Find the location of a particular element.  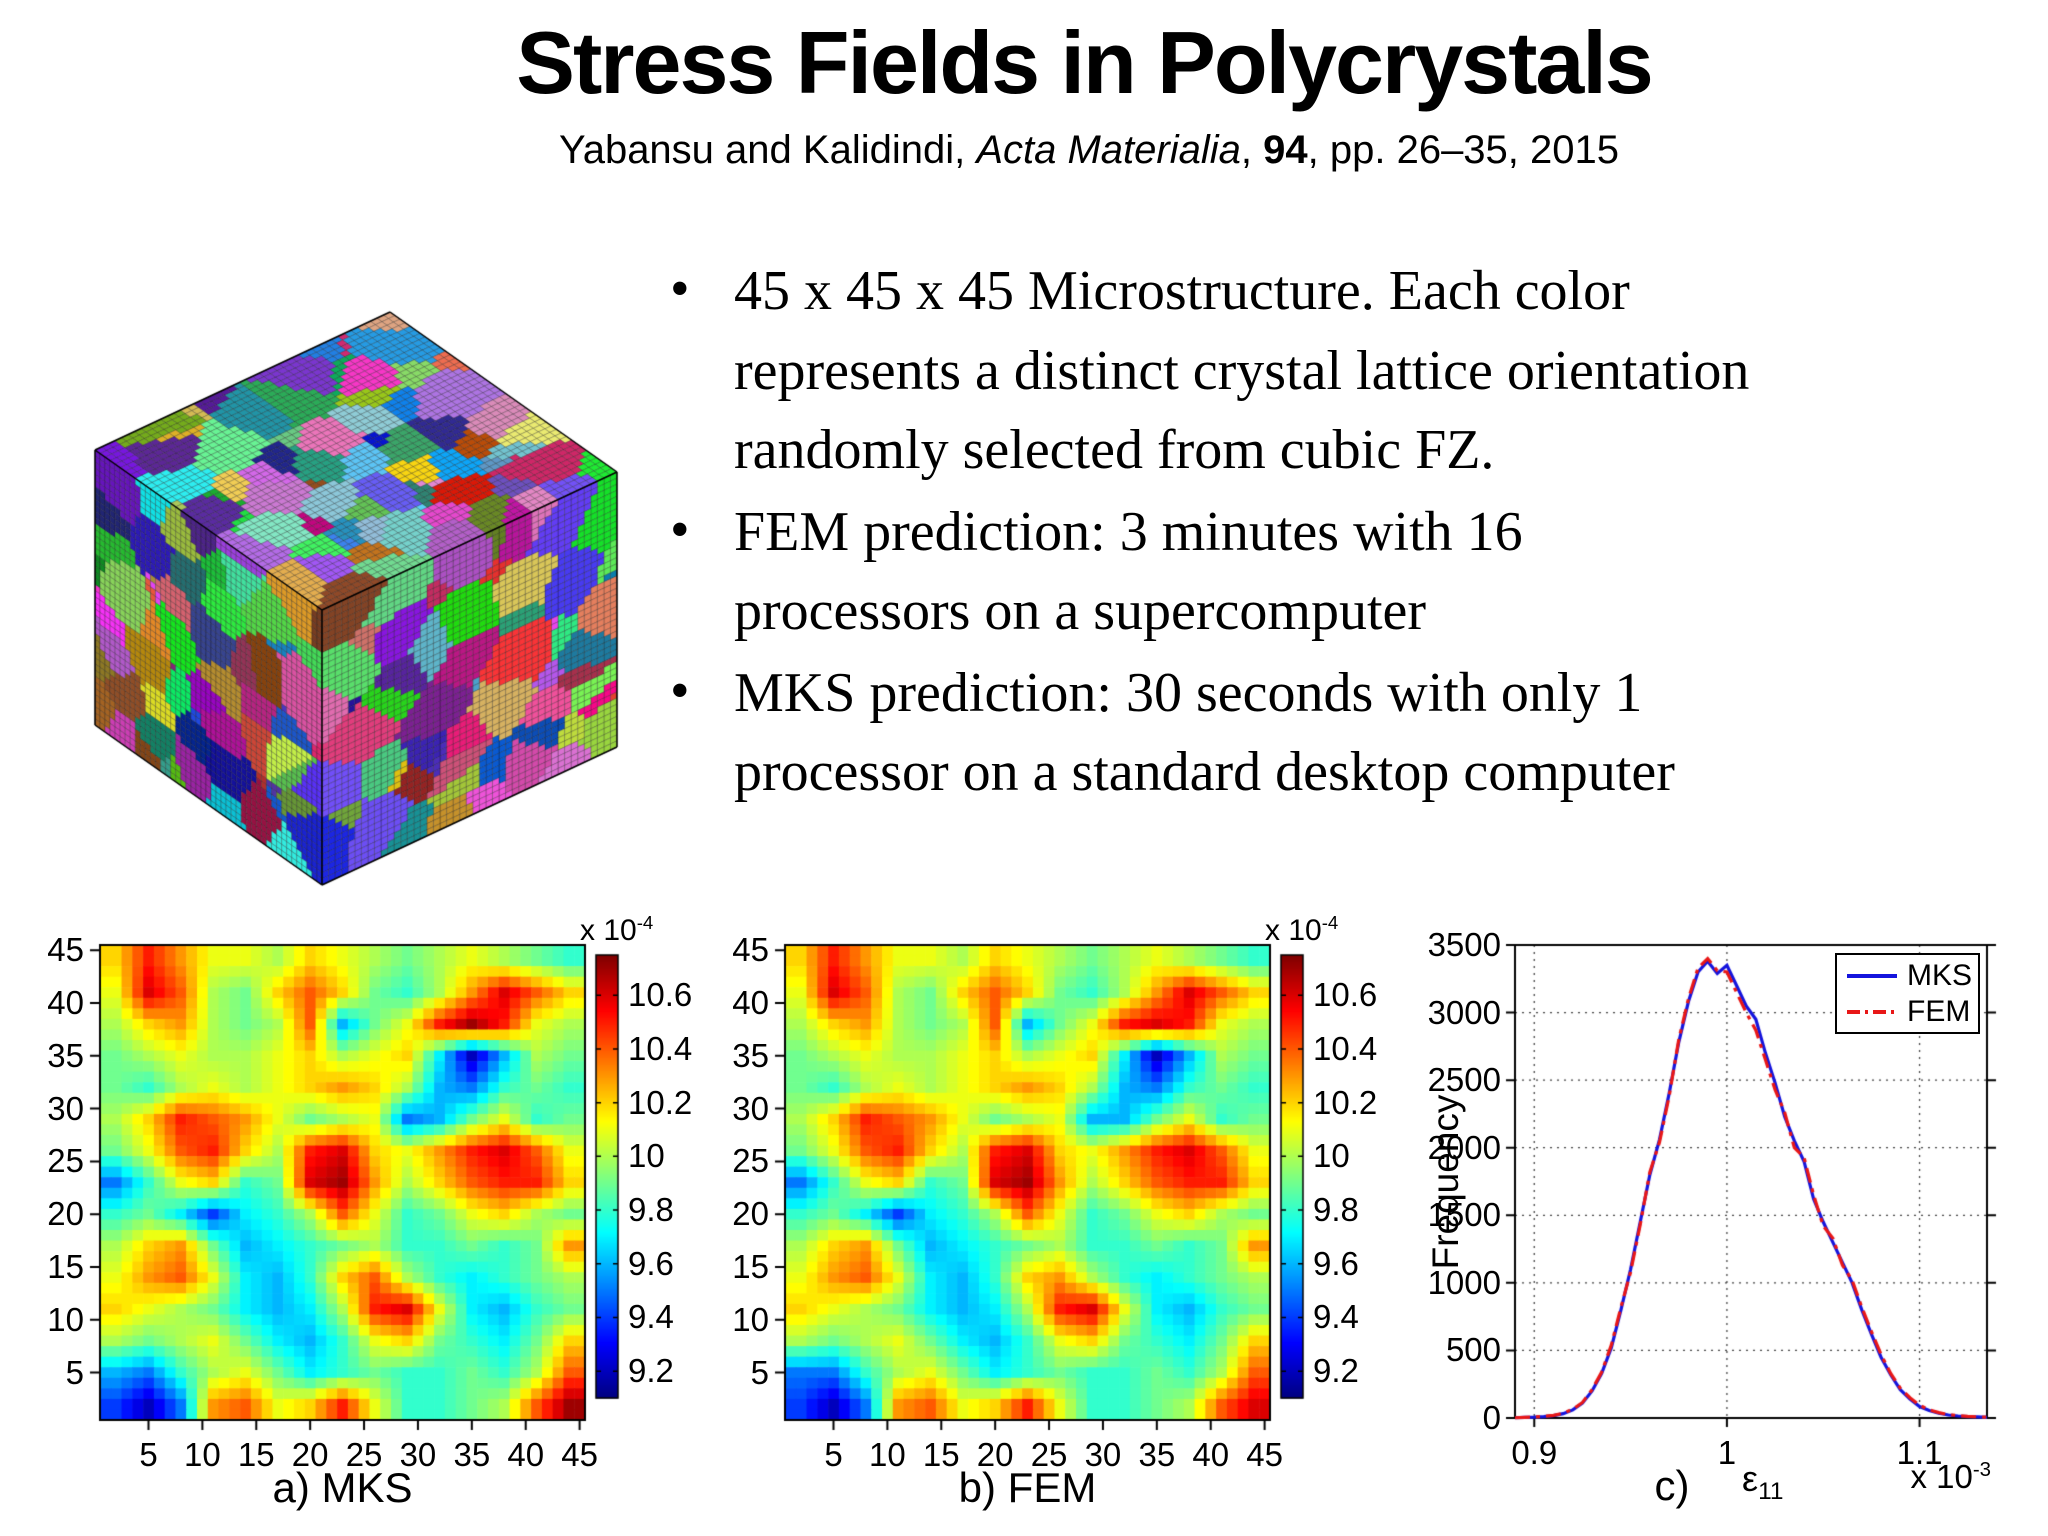

legend: MKS FEM is located at coordinates (1907, 993).